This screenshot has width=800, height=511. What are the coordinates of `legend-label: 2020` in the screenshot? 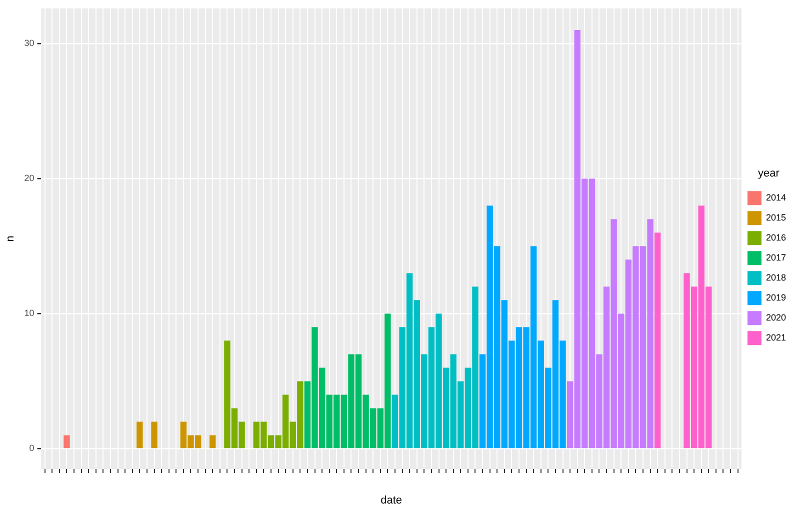 It's located at (776, 317).